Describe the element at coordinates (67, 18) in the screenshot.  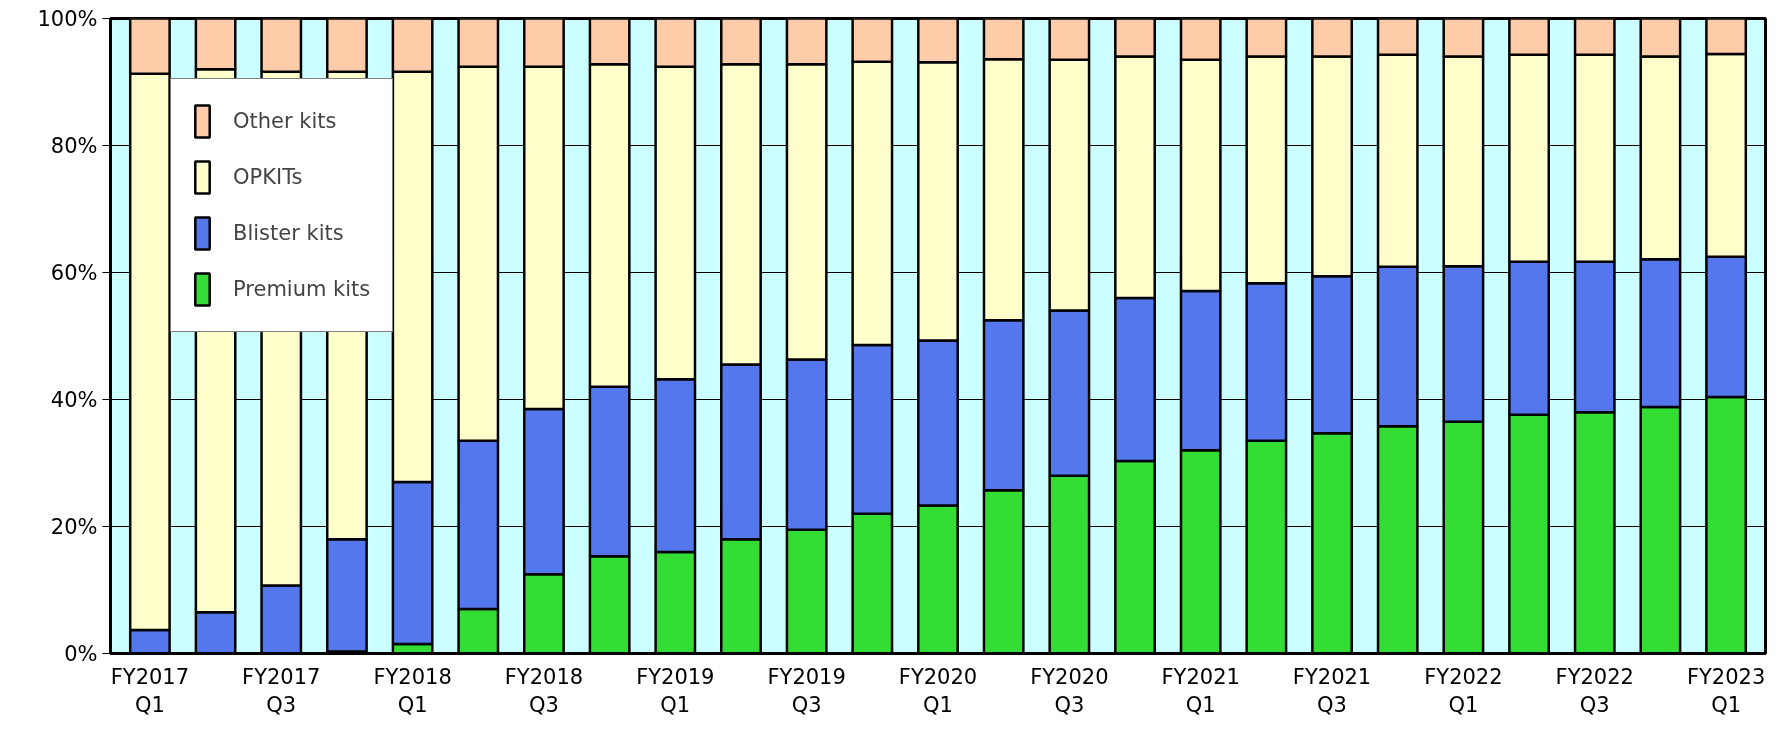
I see `y-tick-label: 100%` at that location.